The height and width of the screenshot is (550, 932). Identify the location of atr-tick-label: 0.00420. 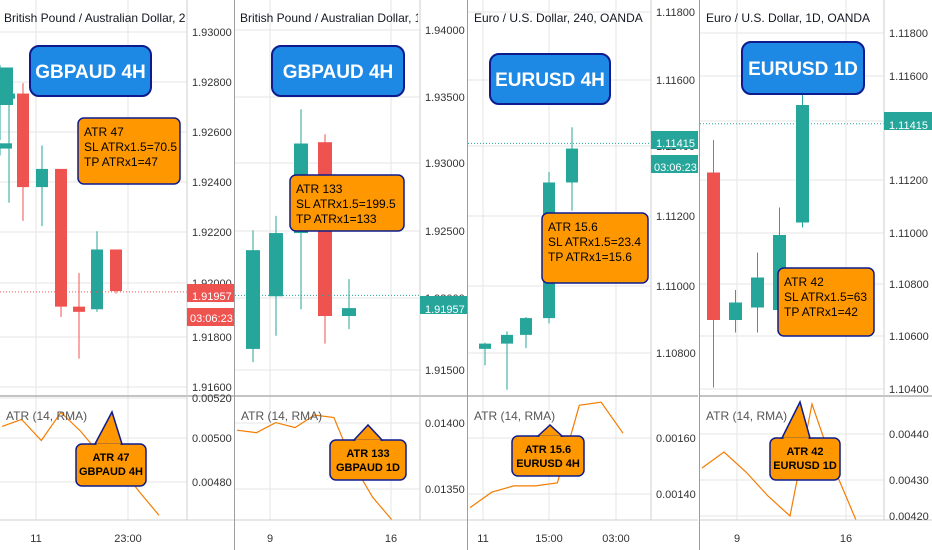
(909, 517).